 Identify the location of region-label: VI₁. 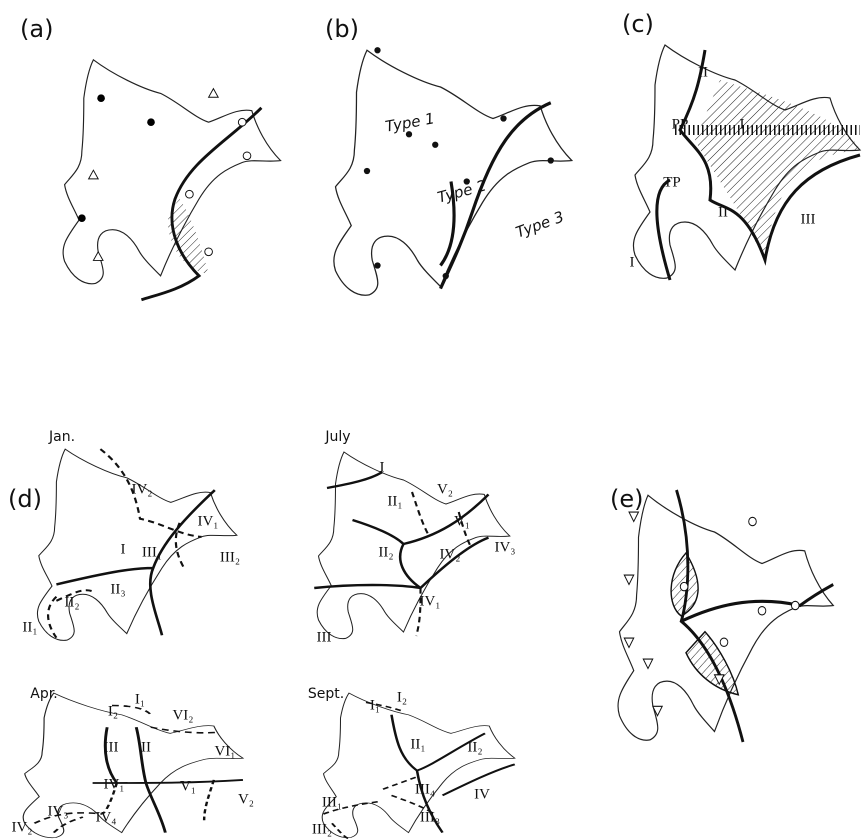
(224, 751).